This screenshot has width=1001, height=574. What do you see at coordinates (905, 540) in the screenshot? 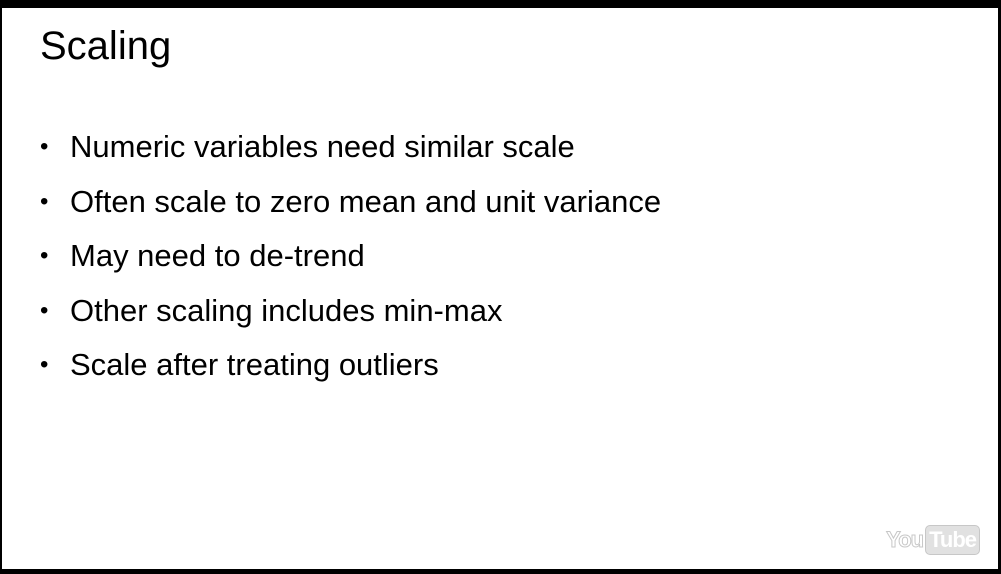
I see `youtube-logo-you: You` at bounding box center [905, 540].